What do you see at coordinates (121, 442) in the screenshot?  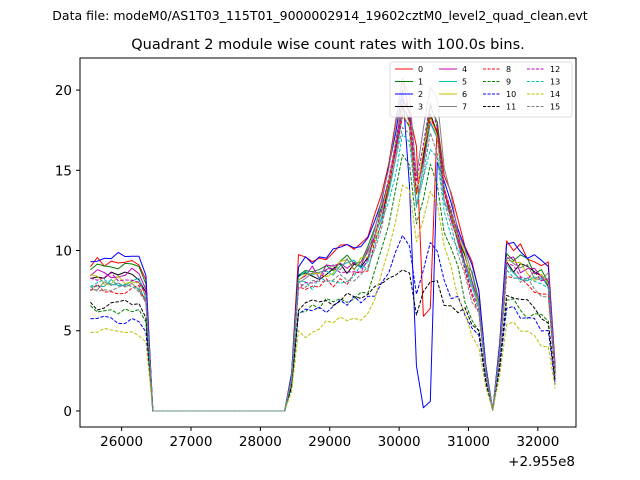 I see `x-tick-label: 26000` at bounding box center [121, 442].